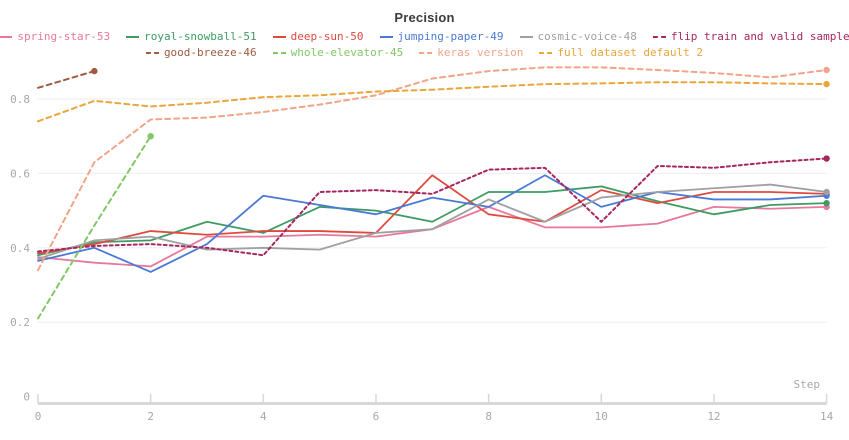 This screenshot has height=440, width=849. What do you see at coordinates (38, 416) in the screenshot?
I see `x-tick-label: 0` at bounding box center [38, 416].